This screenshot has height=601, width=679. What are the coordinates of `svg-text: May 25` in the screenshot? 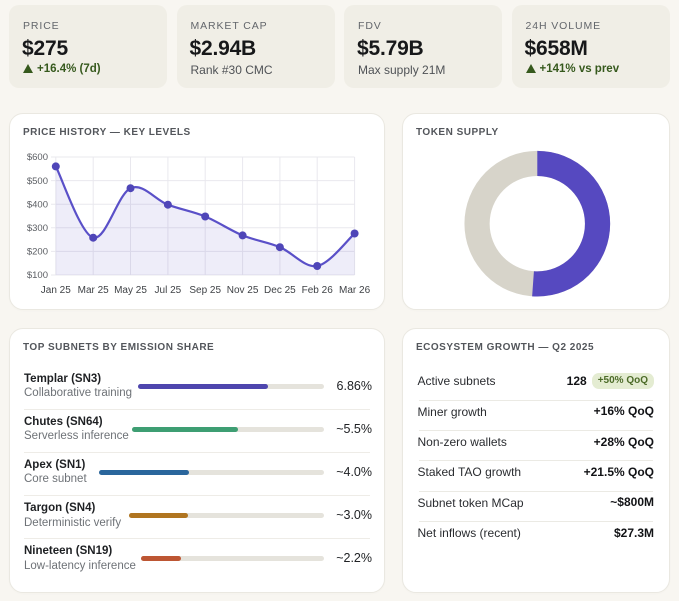 It's located at (130, 290).